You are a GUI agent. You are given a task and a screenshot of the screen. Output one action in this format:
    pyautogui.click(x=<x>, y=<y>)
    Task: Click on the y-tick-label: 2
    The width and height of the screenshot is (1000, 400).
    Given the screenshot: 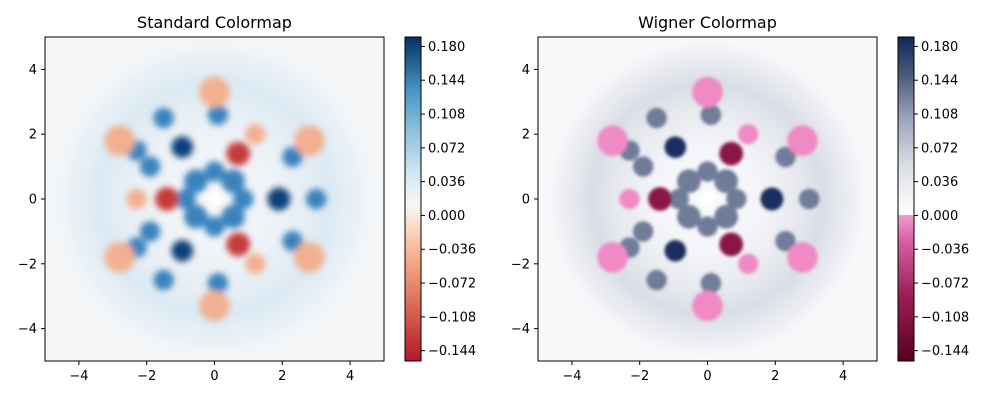 What is the action you would take?
    pyautogui.click(x=526, y=135)
    